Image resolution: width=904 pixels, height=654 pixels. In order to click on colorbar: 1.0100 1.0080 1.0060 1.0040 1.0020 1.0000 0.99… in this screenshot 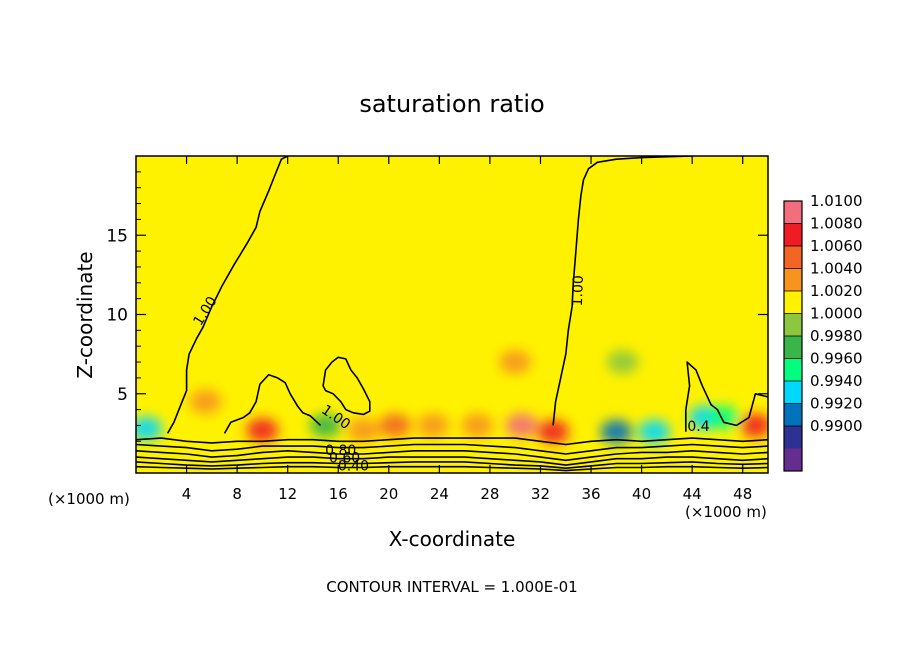, I will do `click(823, 332)`.